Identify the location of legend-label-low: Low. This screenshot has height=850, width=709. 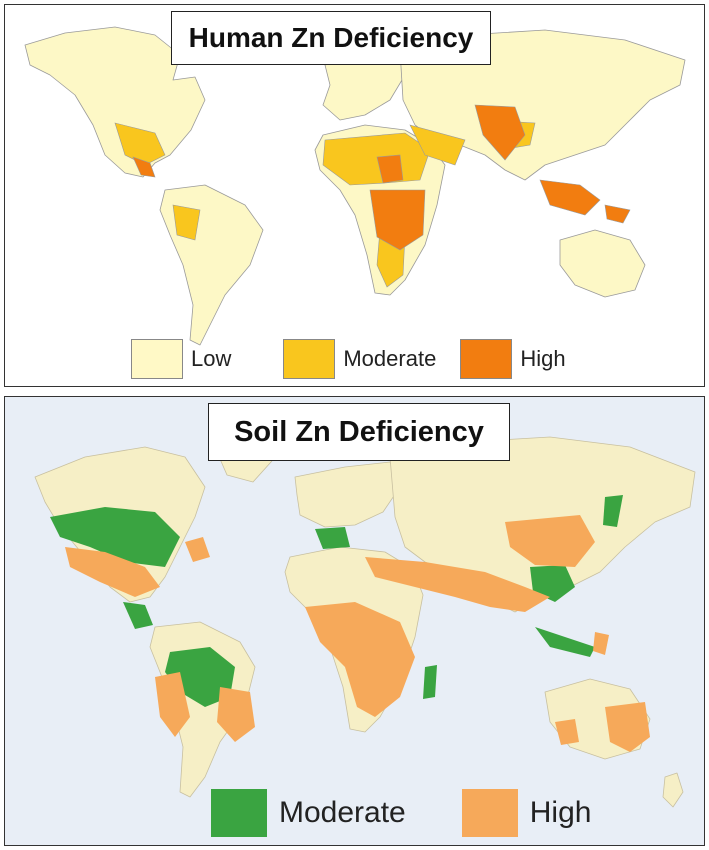
(211, 358).